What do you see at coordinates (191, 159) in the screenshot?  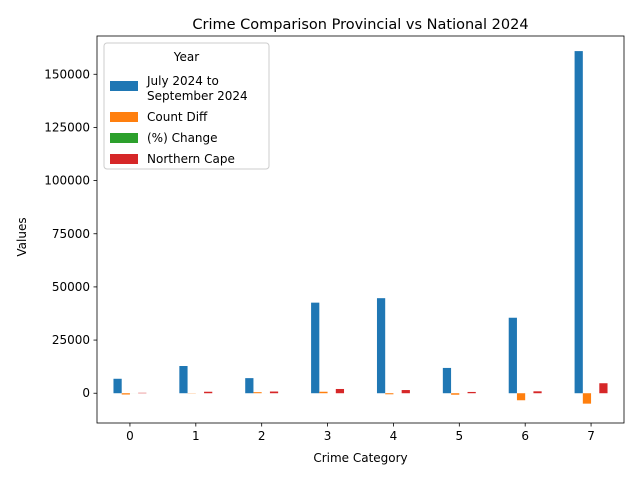 I see `legend-label-3: Northern Cape` at bounding box center [191, 159].